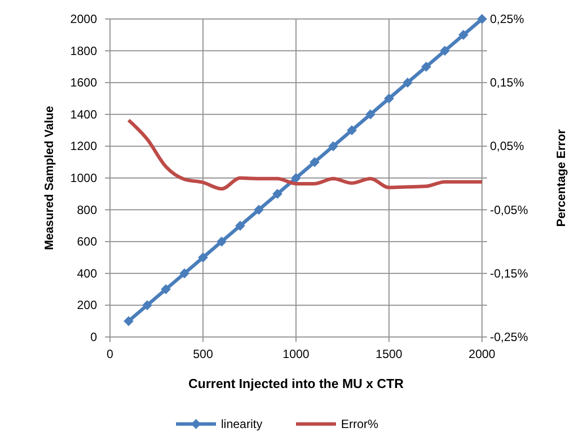 This screenshot has width=577, height=447. What do you see at coordinates (296, 354) in the screenshot?
I see `x-tick-label: 1000` at bounding box center [296, 354].